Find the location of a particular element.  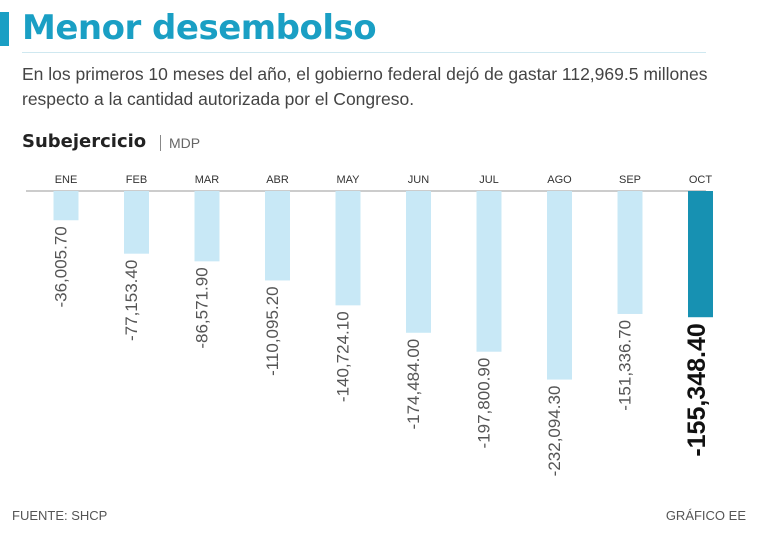

chart-label: Subejercicio is located at coordinates (84, 141).